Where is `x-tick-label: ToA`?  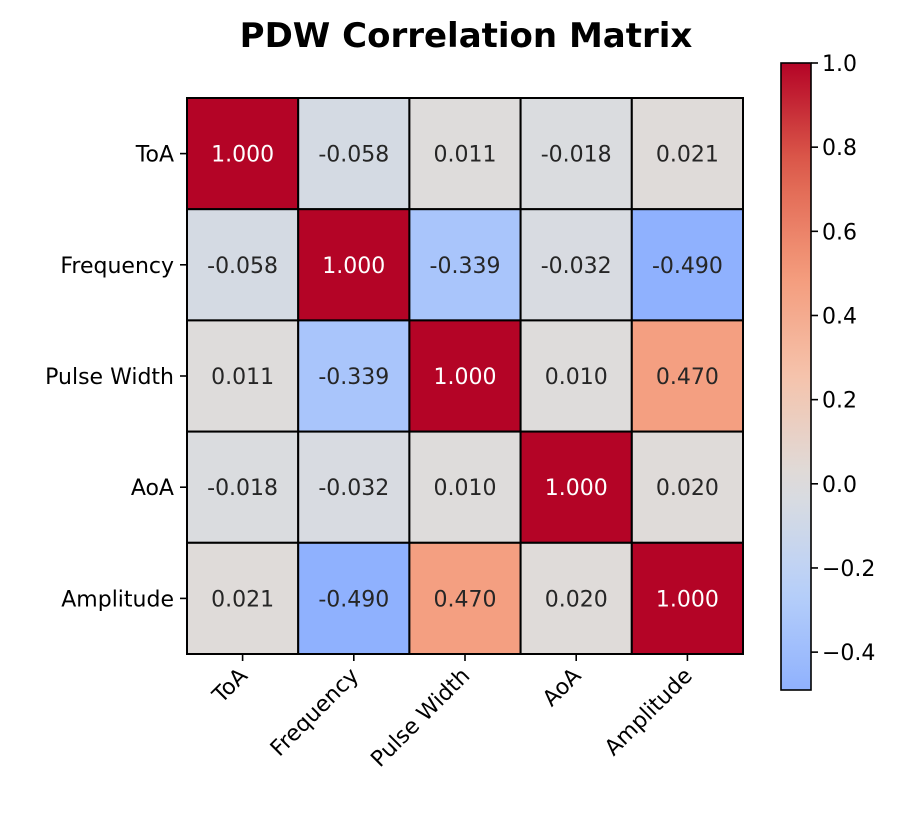
x-tick-label: ToA is located at coordinates (229, 686).